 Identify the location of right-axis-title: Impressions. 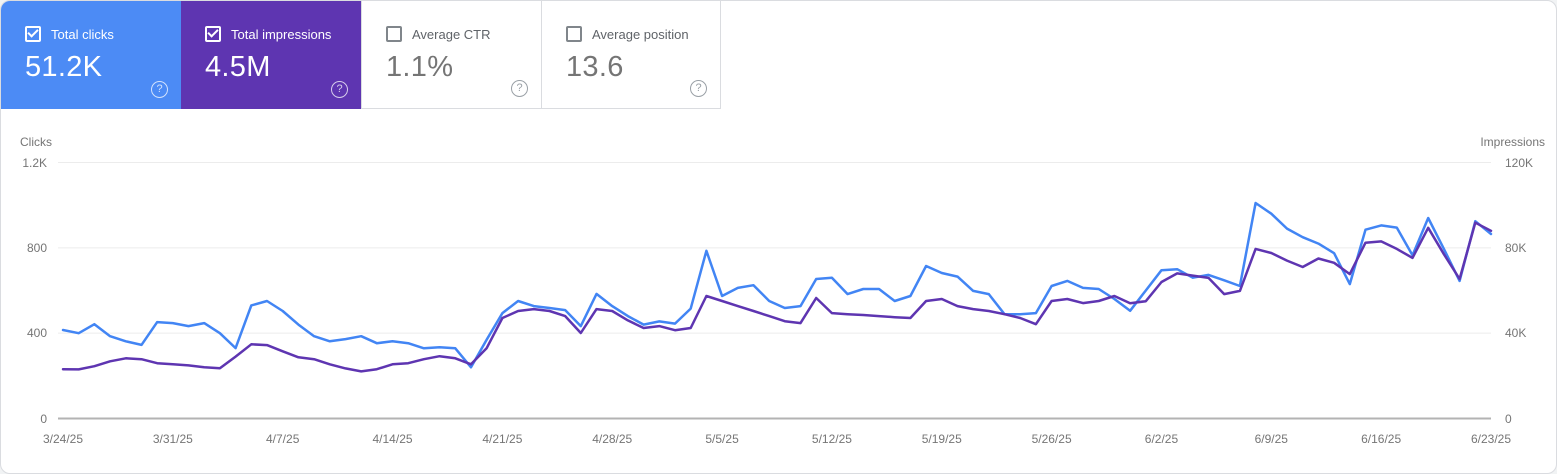
(1512, 142).